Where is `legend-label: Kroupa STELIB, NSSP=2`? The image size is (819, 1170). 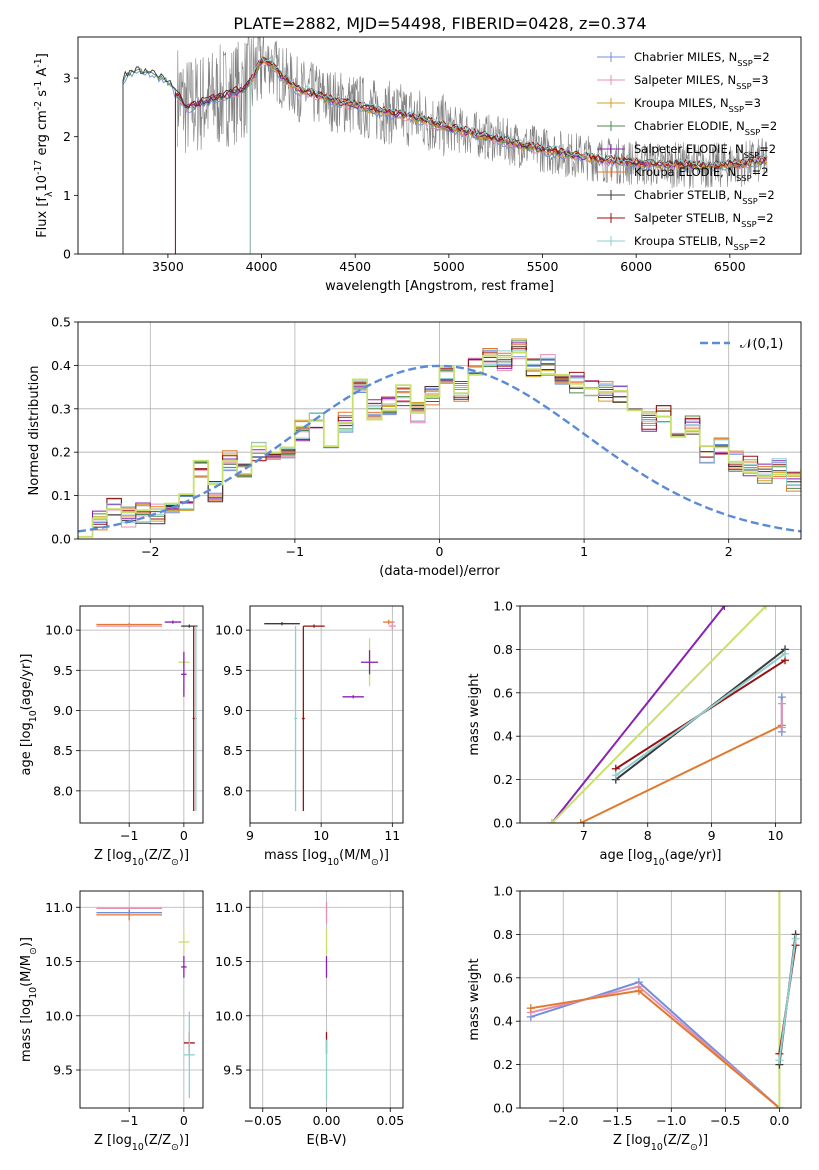
legend-label: Kroupa STELIB, NSSP=2 is located at coordinates (700, 243).